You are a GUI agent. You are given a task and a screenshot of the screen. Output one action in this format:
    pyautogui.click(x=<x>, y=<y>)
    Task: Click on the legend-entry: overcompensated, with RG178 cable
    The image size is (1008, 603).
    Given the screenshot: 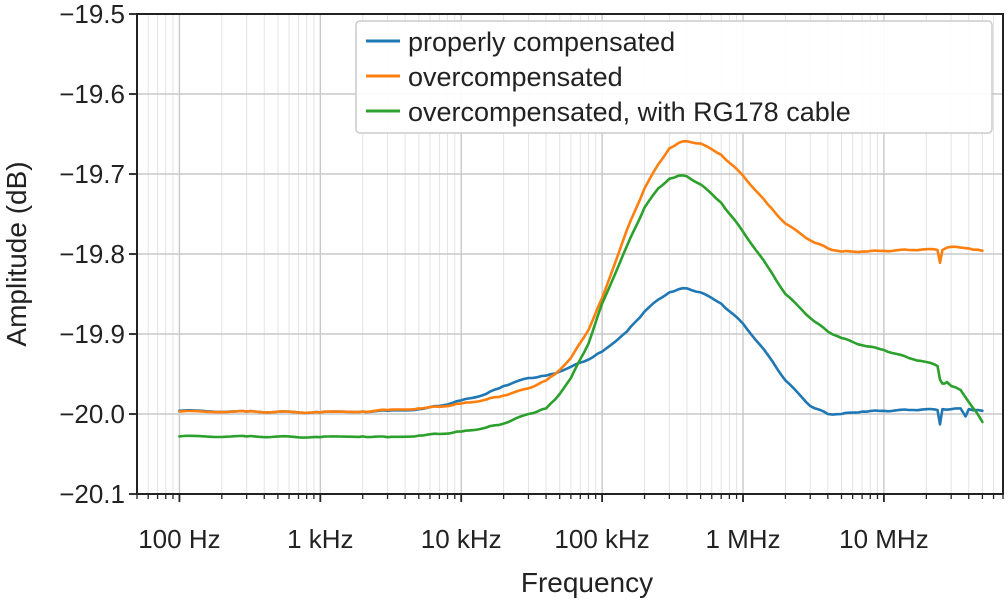 What is the action you would take?
    pyautogui.click(x=608, y=112)
    